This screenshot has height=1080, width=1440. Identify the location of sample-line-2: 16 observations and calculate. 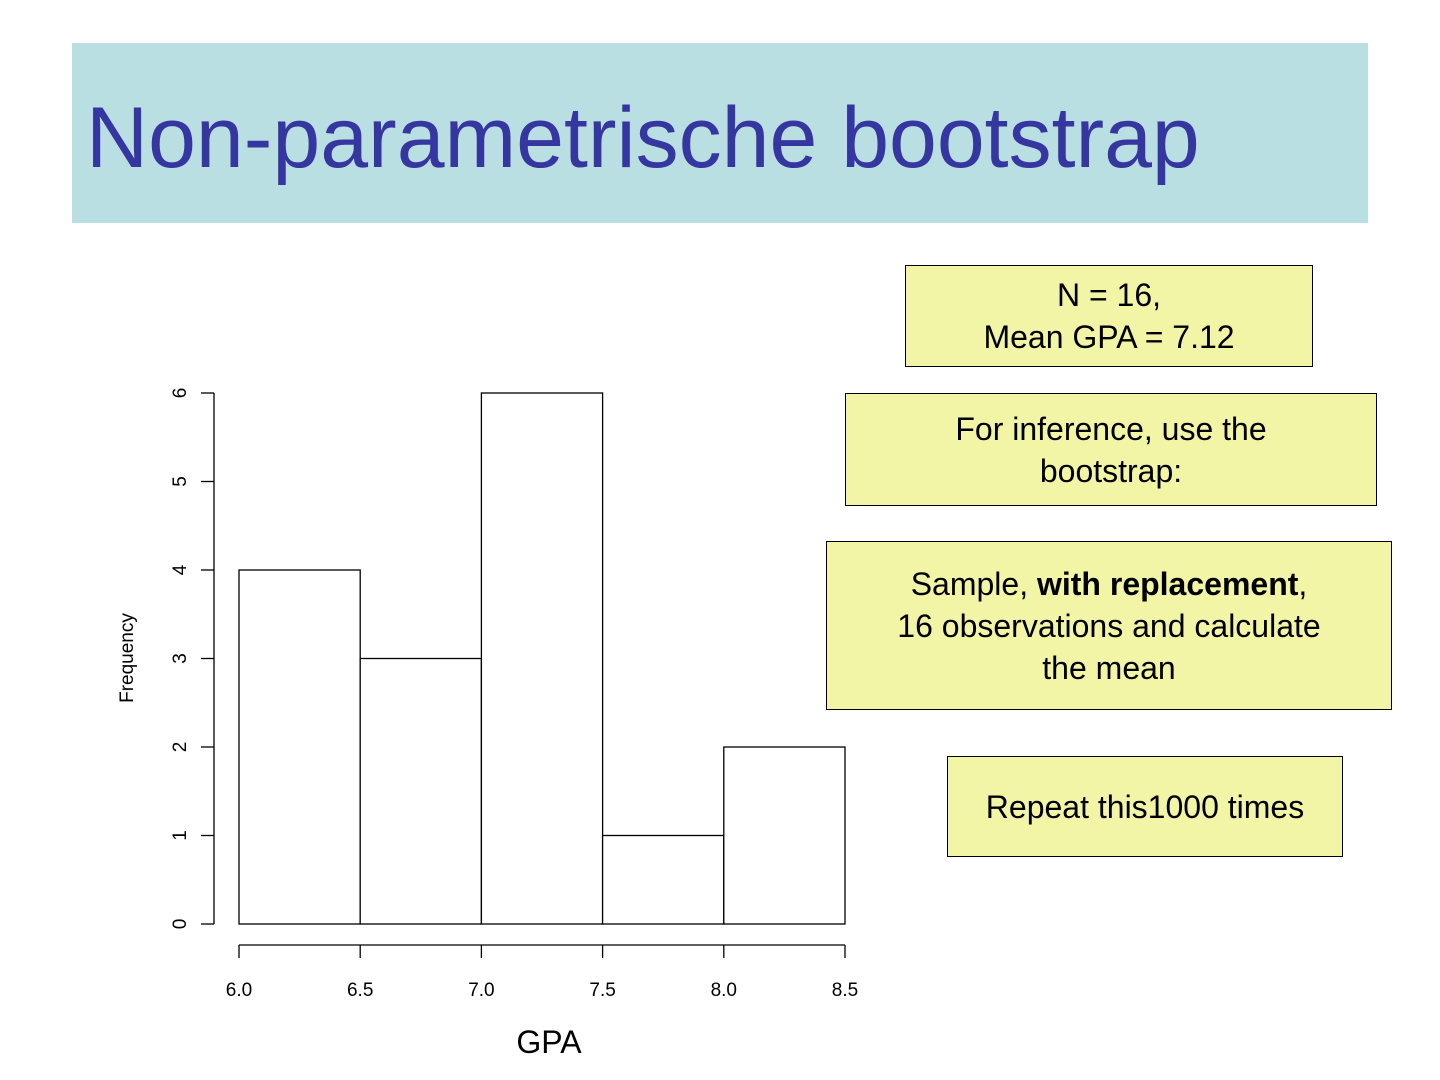
(1109, 625).